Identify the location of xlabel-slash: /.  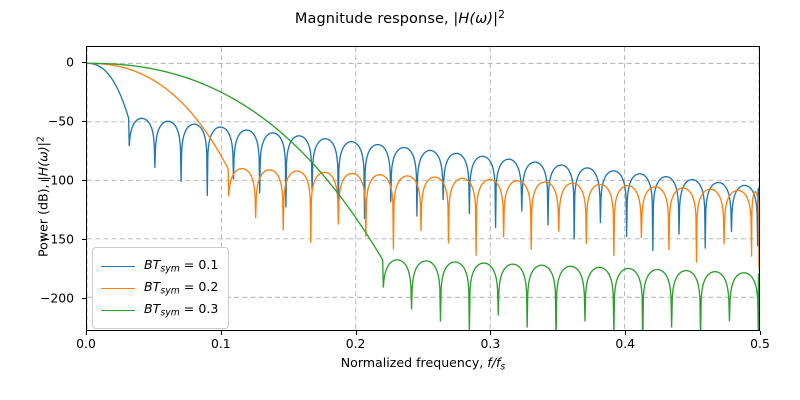
(493, 362).